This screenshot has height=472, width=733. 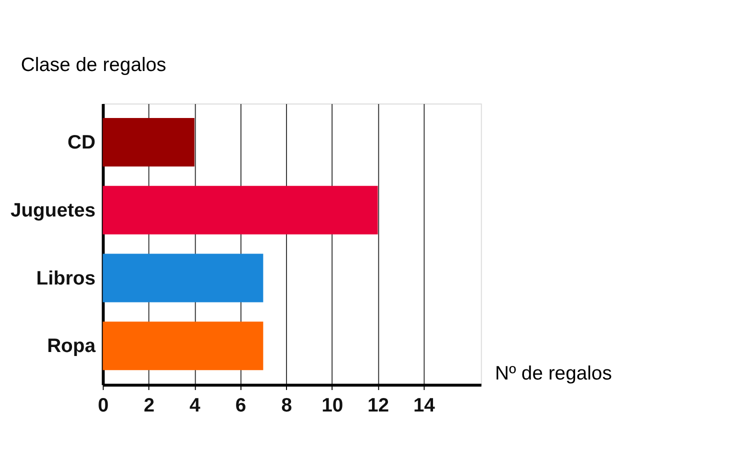 What do you see at coordinates (424, 405) in the screenshot?
I see `x-tick-label: 14` at bounding box center [424, 405].